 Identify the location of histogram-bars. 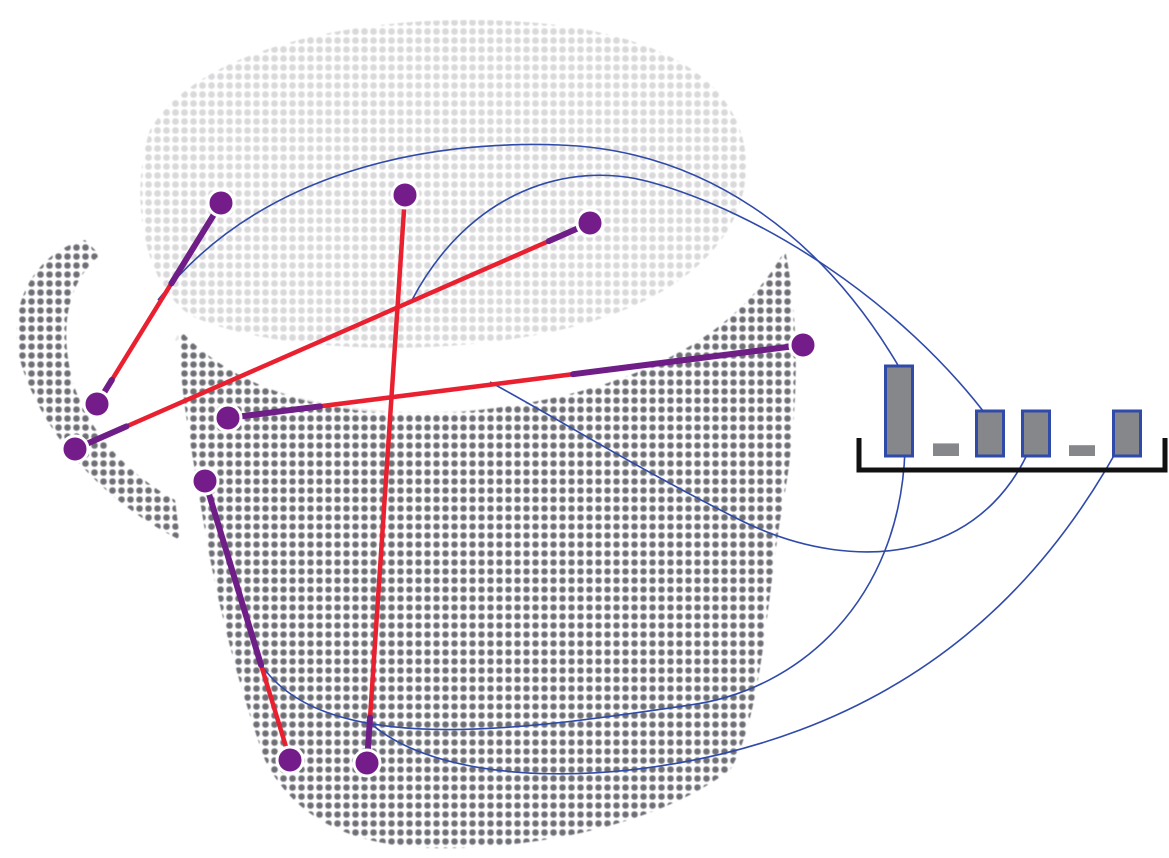
(1013, 411).